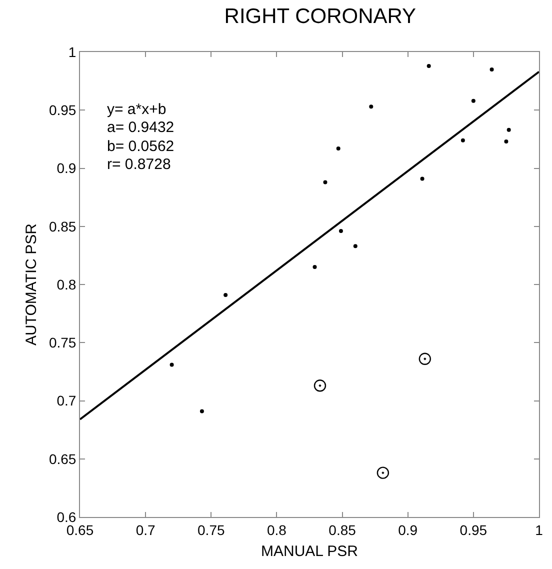 The width and height of the screenshot is (552, 569). Describe the element at coordinates (66, 284) in the screenshot. I see `y-tick-label: 0.8` at that location.